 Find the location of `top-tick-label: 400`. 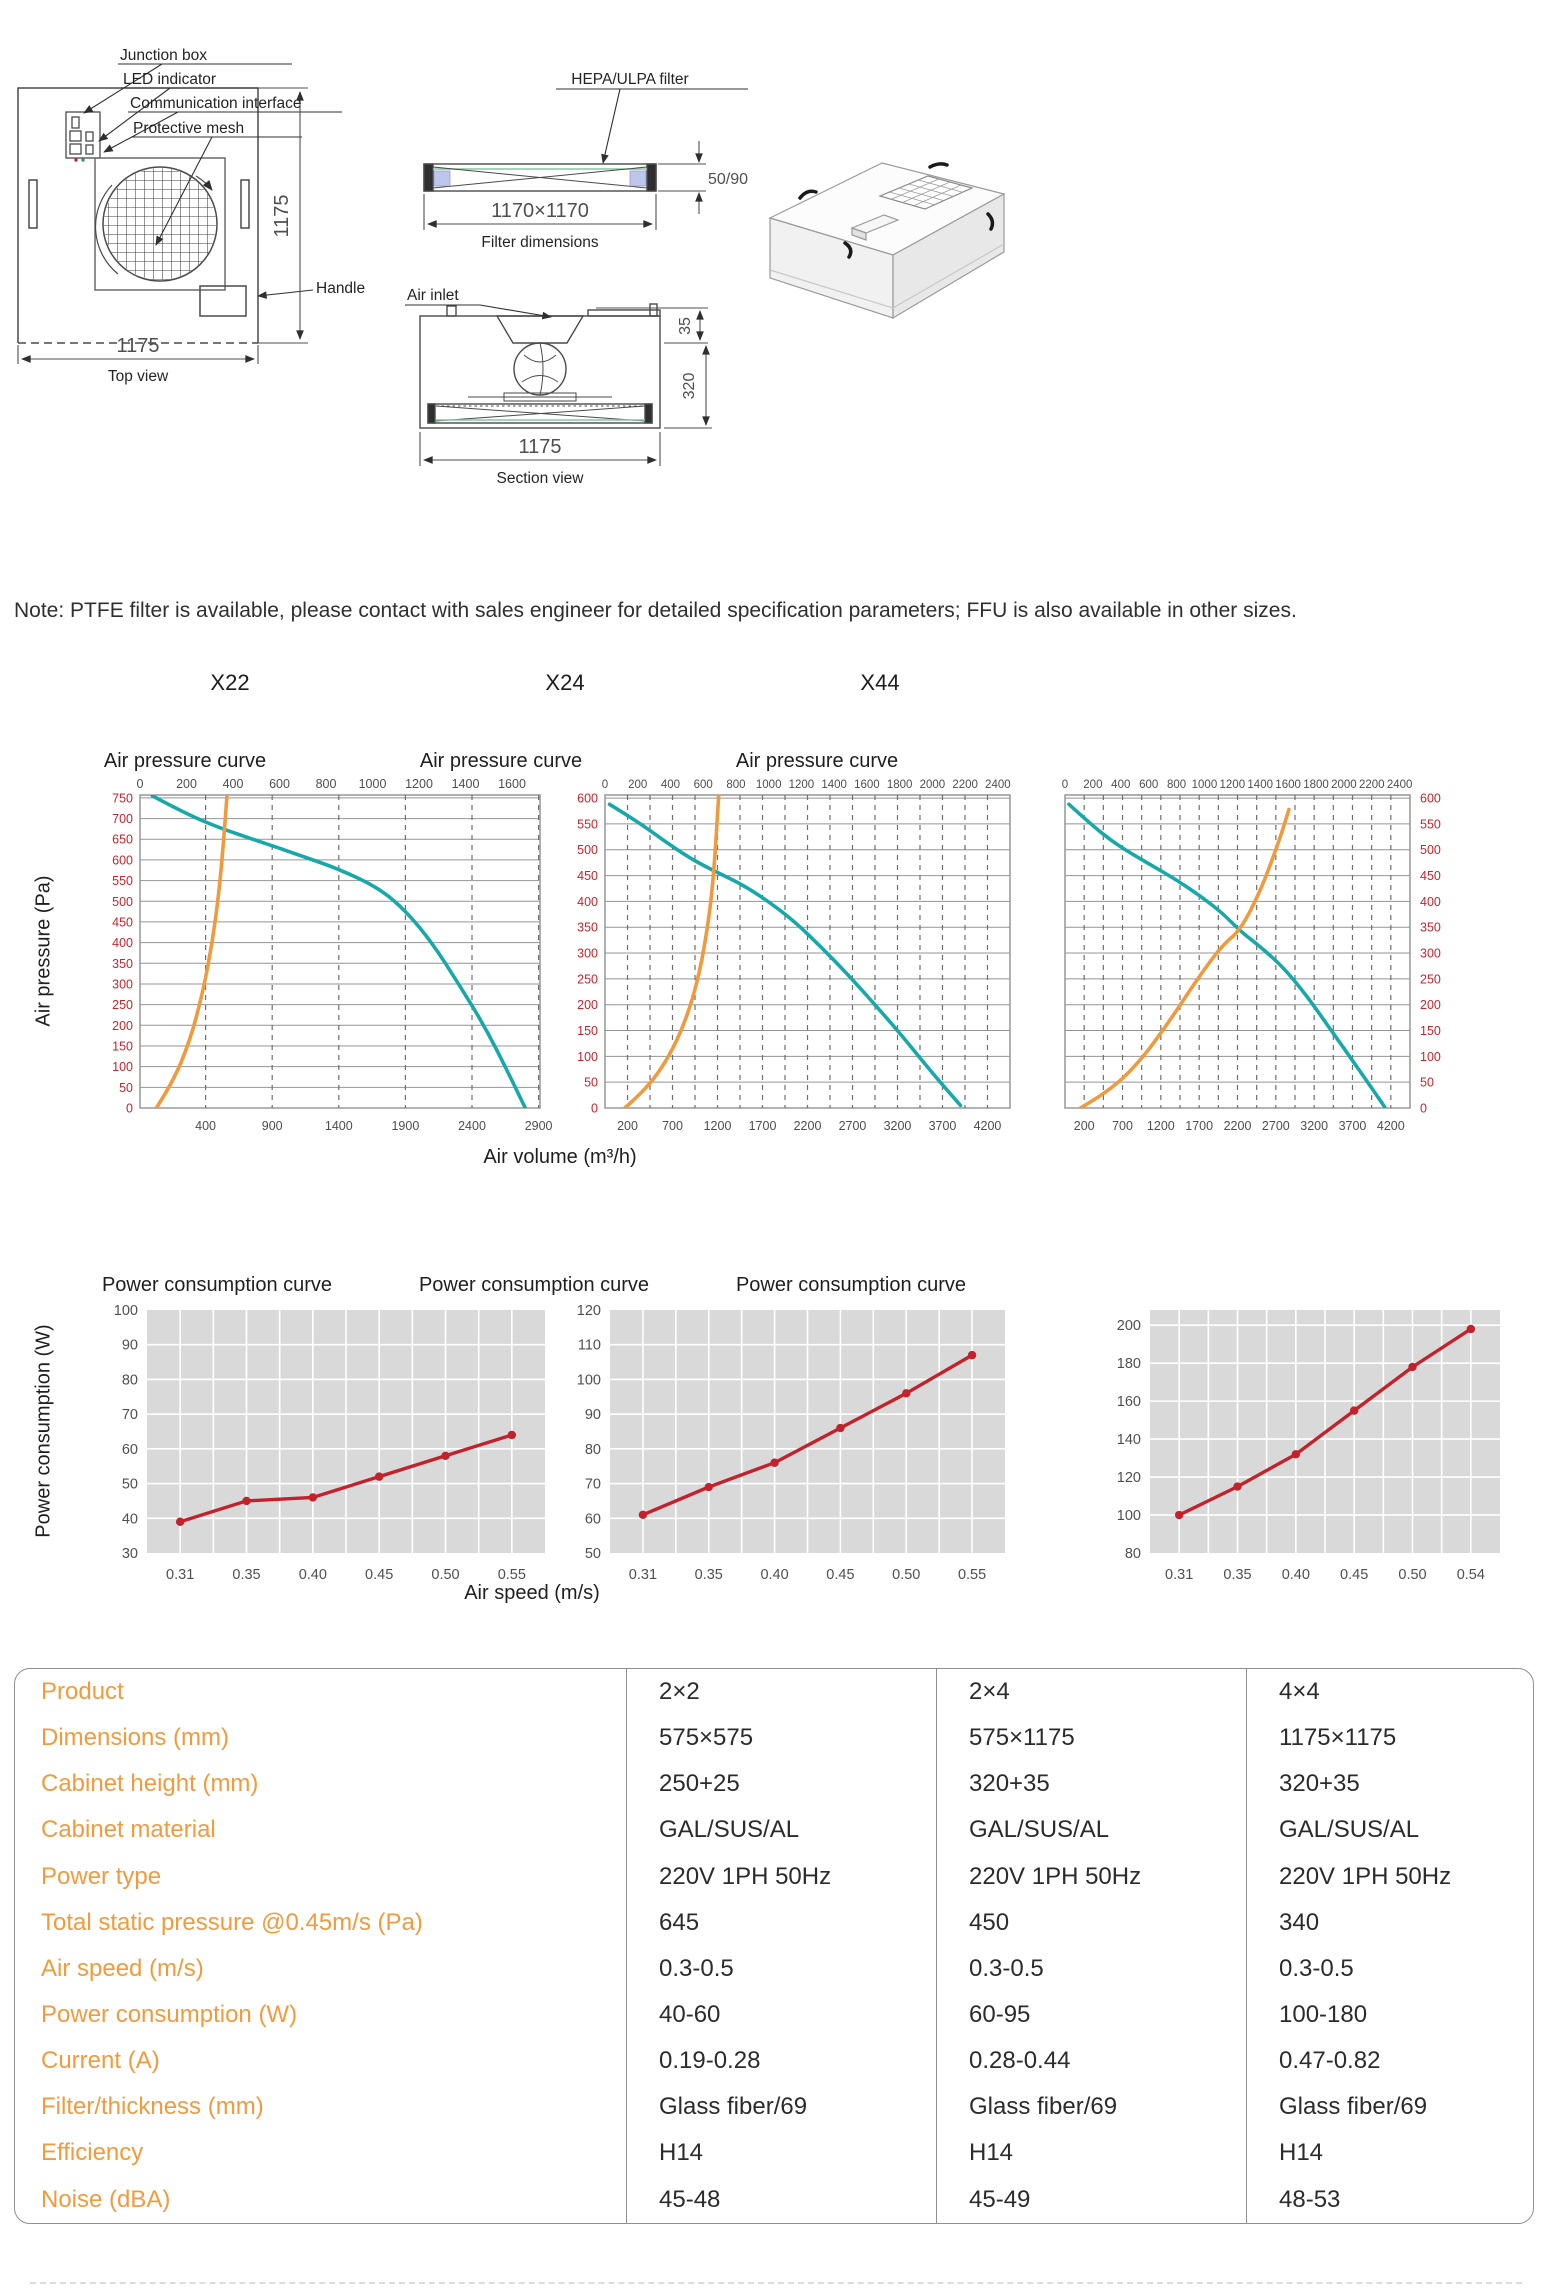

top-tick-label: 400 is located at coordinates (1120, 785).